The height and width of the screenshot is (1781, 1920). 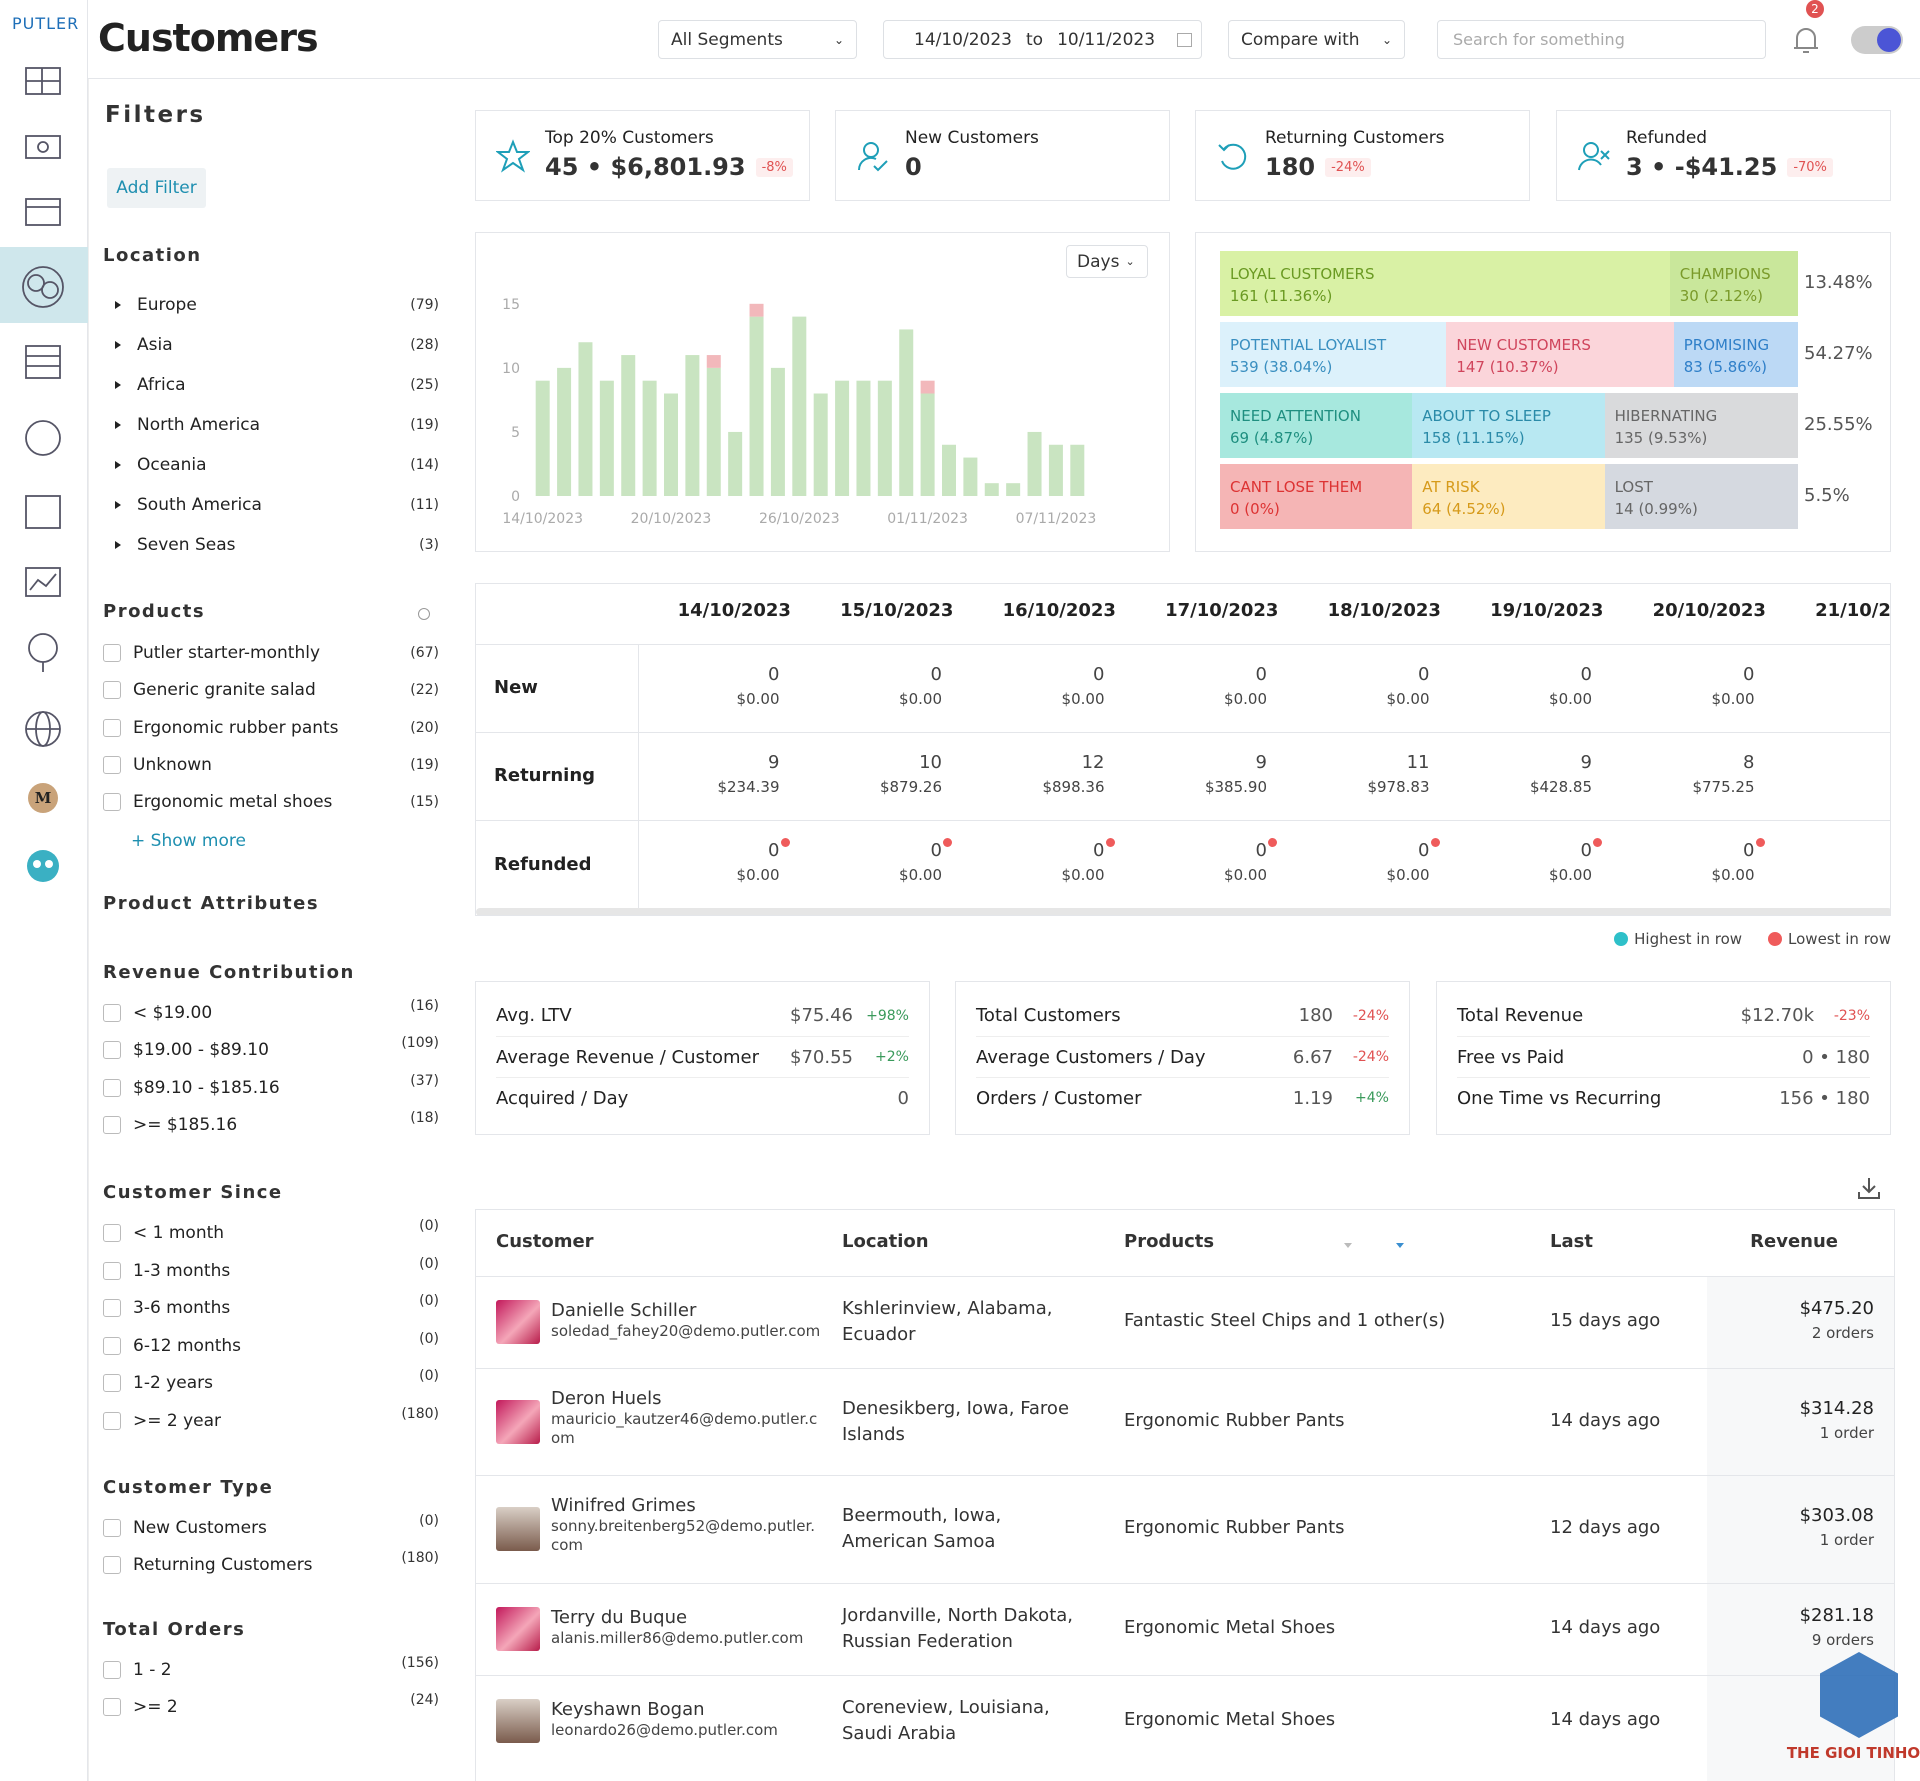 What do you see at coordinates (1182, 1097) in the screenshot?
I see `stat-row: Orders / Customer 1.19 +4%` at bounding box center [1182, 1097].